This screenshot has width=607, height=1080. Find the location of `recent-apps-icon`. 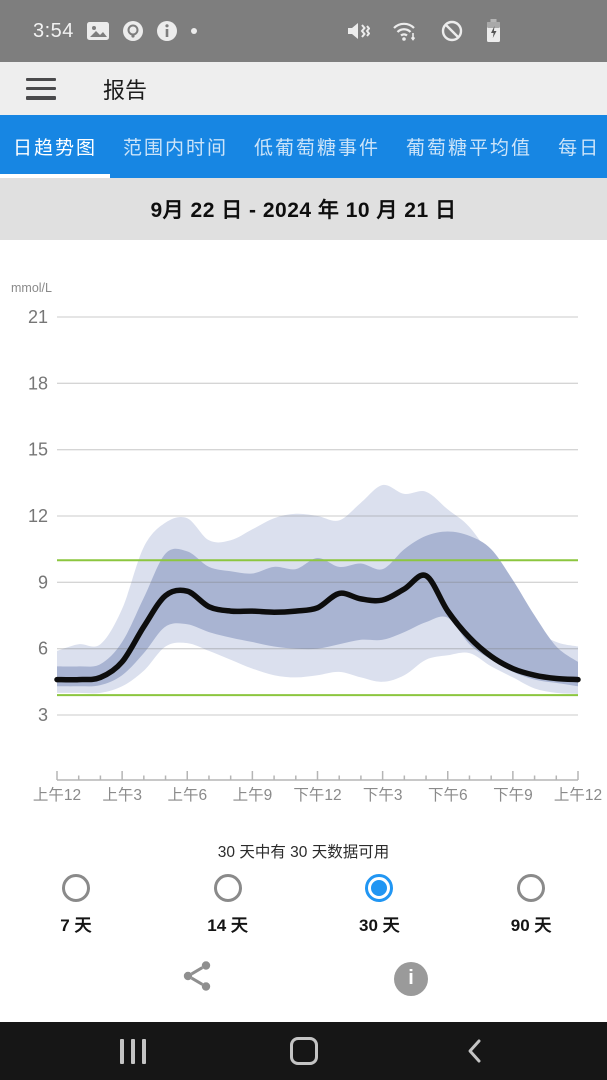

recent-apps-icon is located at coordinates (133, 1051).